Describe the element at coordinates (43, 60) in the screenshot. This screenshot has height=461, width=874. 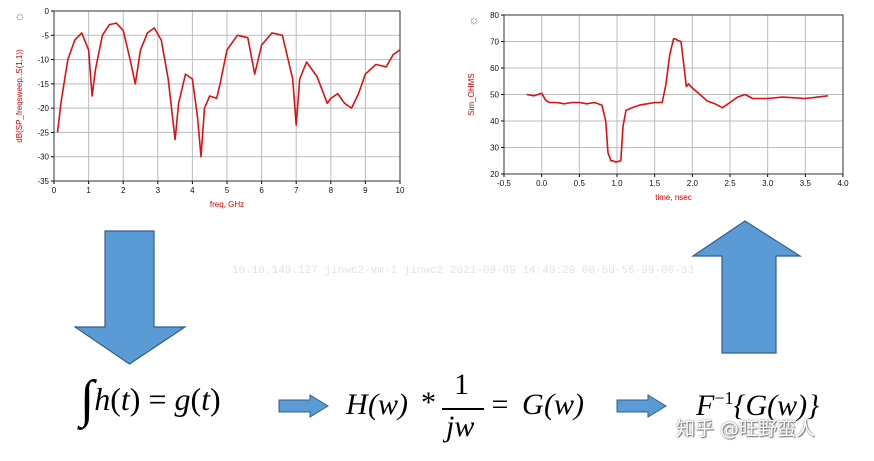
I see `y-tick-label: -10` at that location.